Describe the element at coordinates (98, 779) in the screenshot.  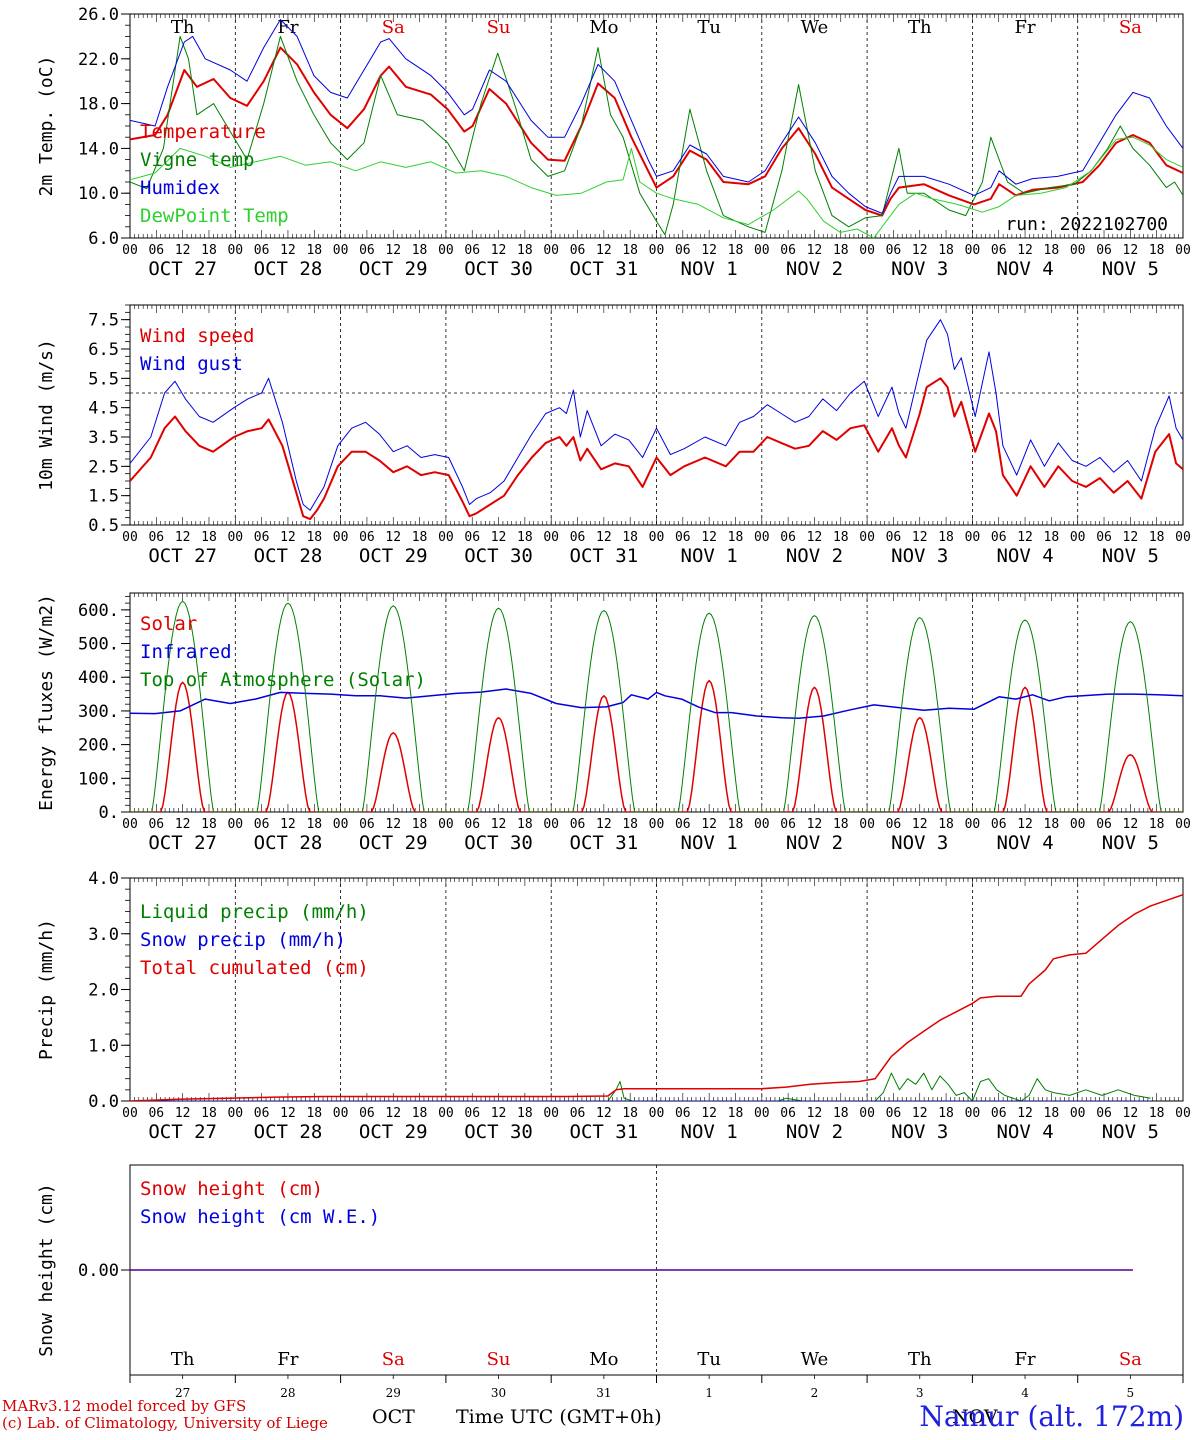
I see `y-tick-label: 100.` at that location.